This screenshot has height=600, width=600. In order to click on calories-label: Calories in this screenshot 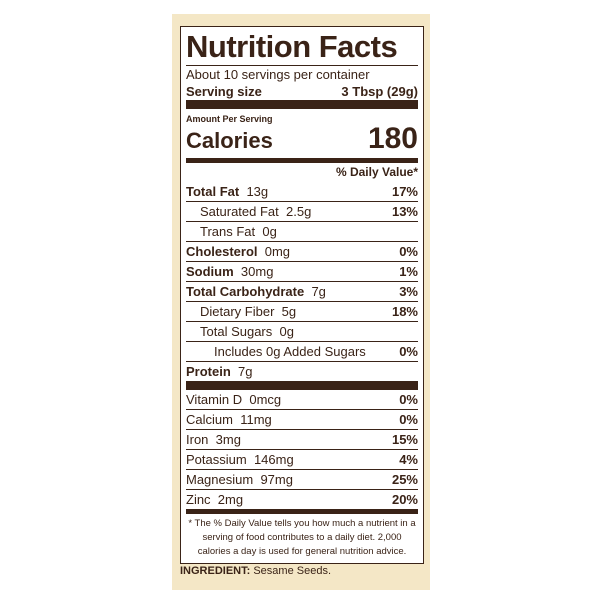, I will do `click(229, 140)`.